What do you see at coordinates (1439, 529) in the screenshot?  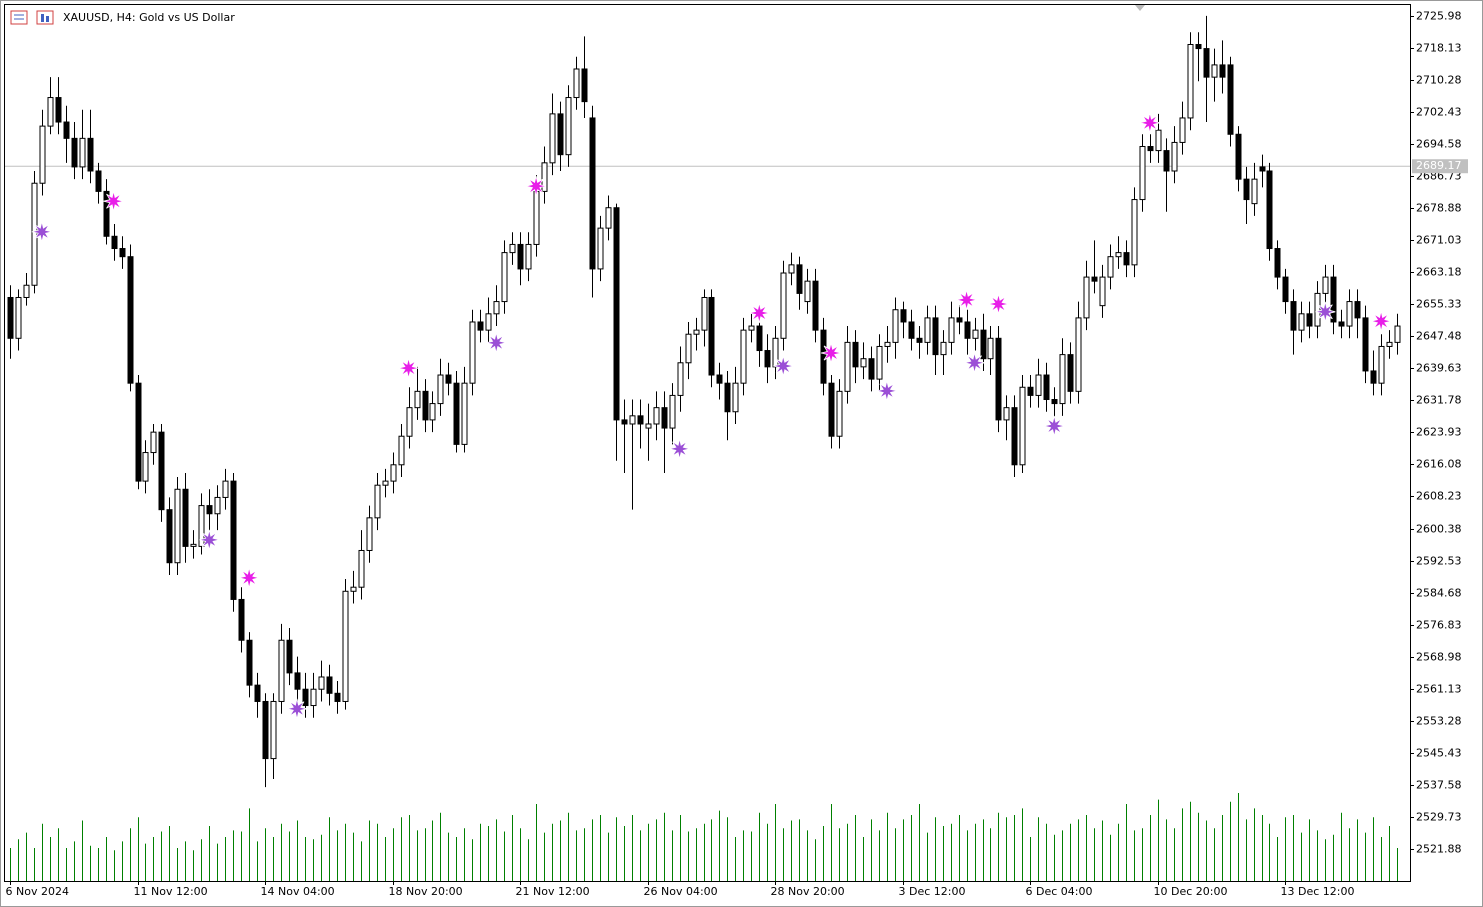 I see `y-tick-label: 2600.38` at bounding box center [1439, 529].